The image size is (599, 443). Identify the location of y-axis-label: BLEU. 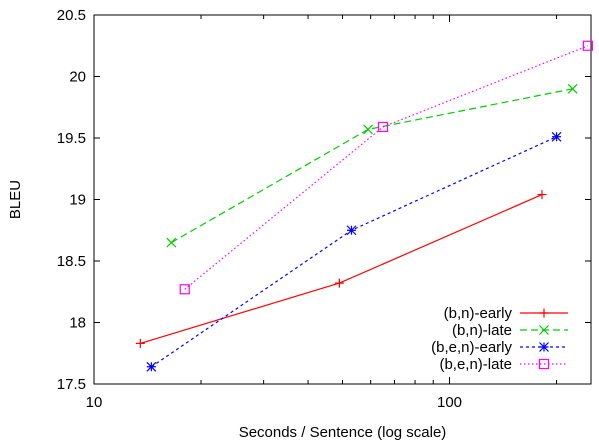
(15, 199).